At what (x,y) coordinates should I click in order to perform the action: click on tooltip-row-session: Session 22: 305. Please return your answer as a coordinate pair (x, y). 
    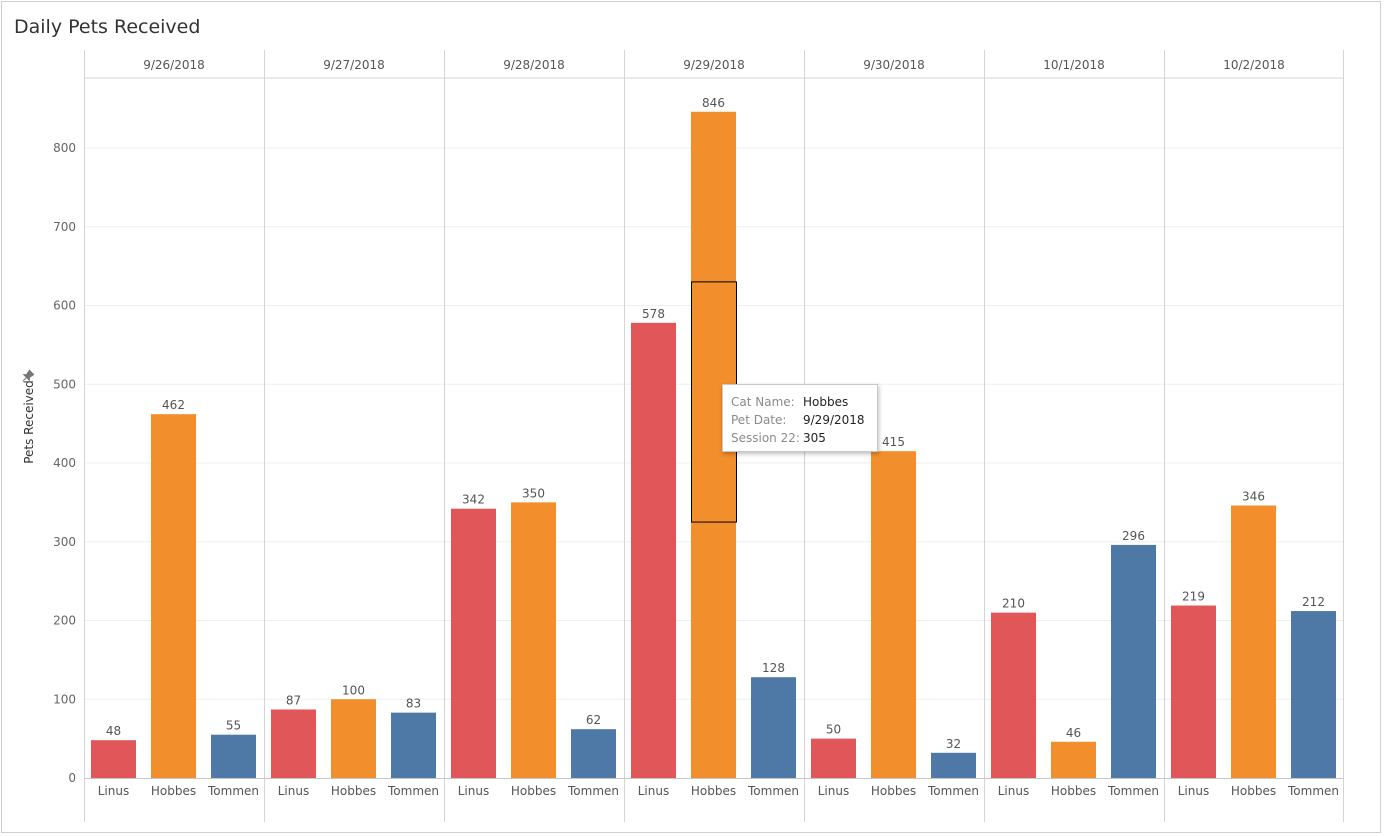
    Looking at the image, I should click on (804, 438).